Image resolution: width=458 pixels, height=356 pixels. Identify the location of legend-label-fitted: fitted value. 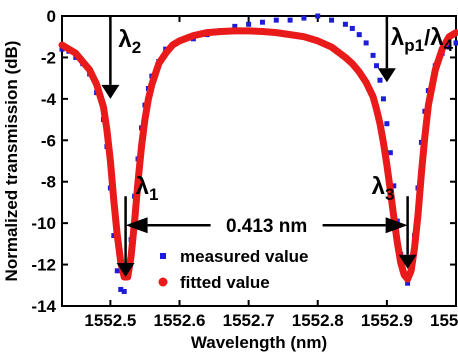
(225, 282).